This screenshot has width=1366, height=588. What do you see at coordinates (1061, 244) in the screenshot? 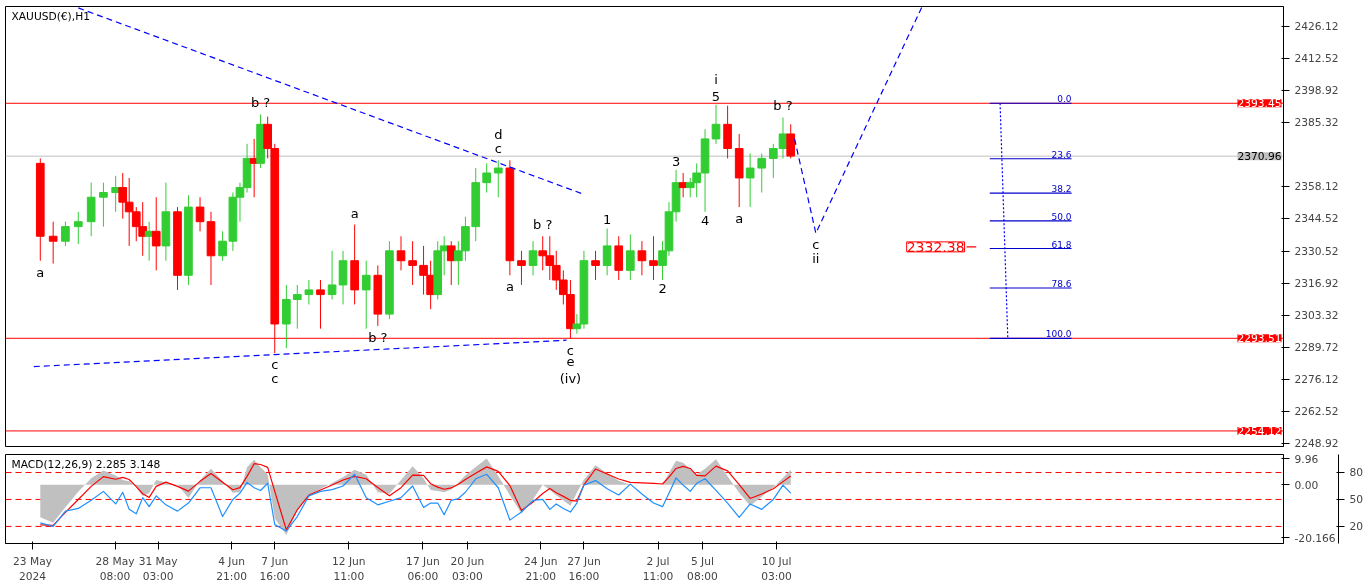
I see `annotation: 61.8` at bounding box center [1061, 244].